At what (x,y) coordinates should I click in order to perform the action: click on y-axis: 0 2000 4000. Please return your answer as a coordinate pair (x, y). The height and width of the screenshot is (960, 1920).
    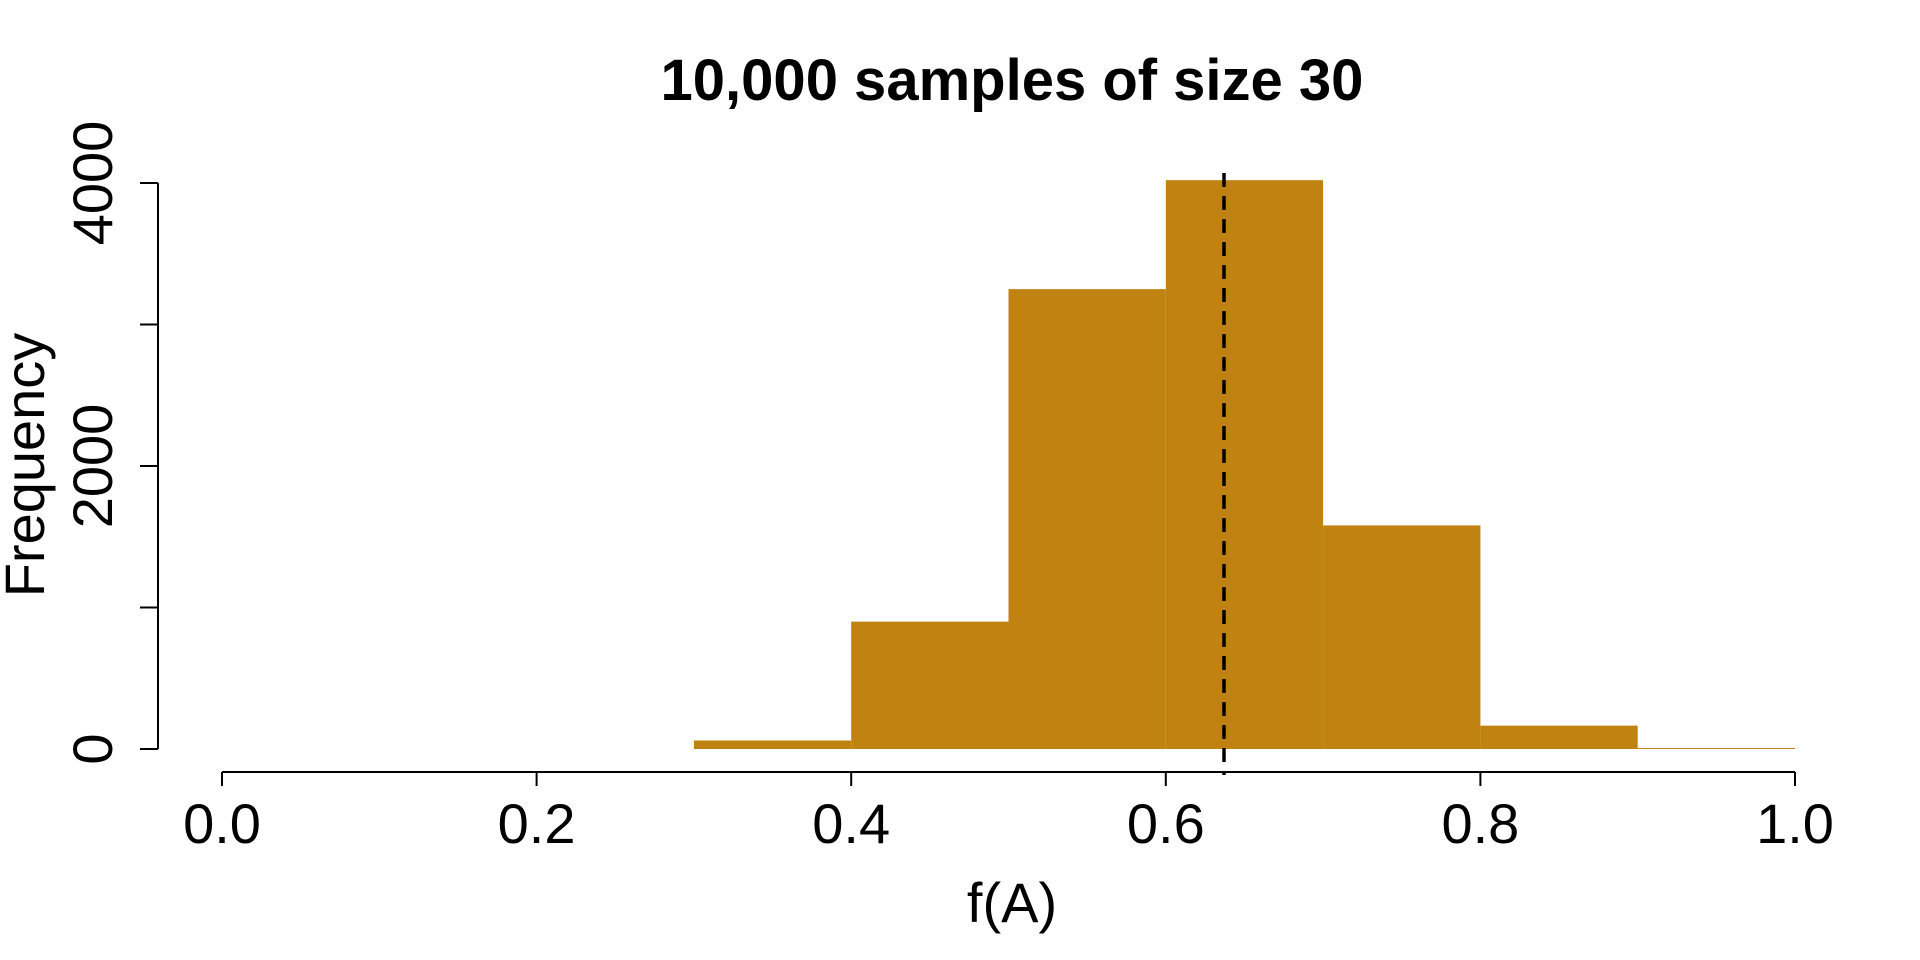
    Looking at the image, I should click on (110, 443).